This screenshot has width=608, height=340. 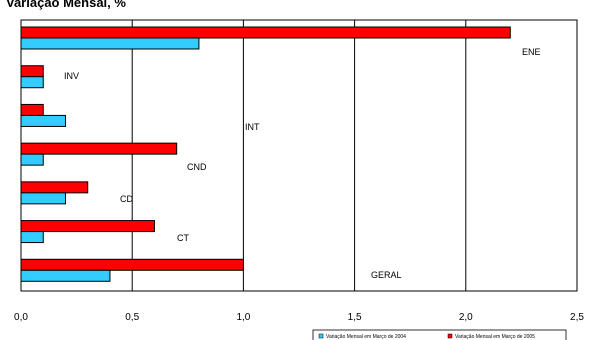 What do you see at coordinates (243, 317) in the screenshot?
I see `x-tick-label: 1,0` at bounding box center [243, 317].